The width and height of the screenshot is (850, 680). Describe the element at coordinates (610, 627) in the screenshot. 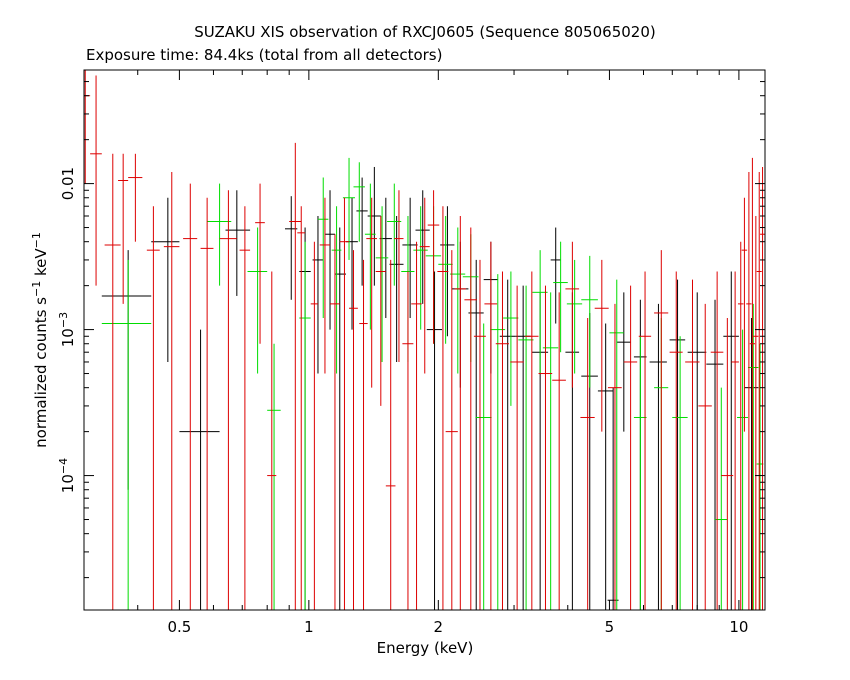

I see `x-tick-label: 5` at that location.